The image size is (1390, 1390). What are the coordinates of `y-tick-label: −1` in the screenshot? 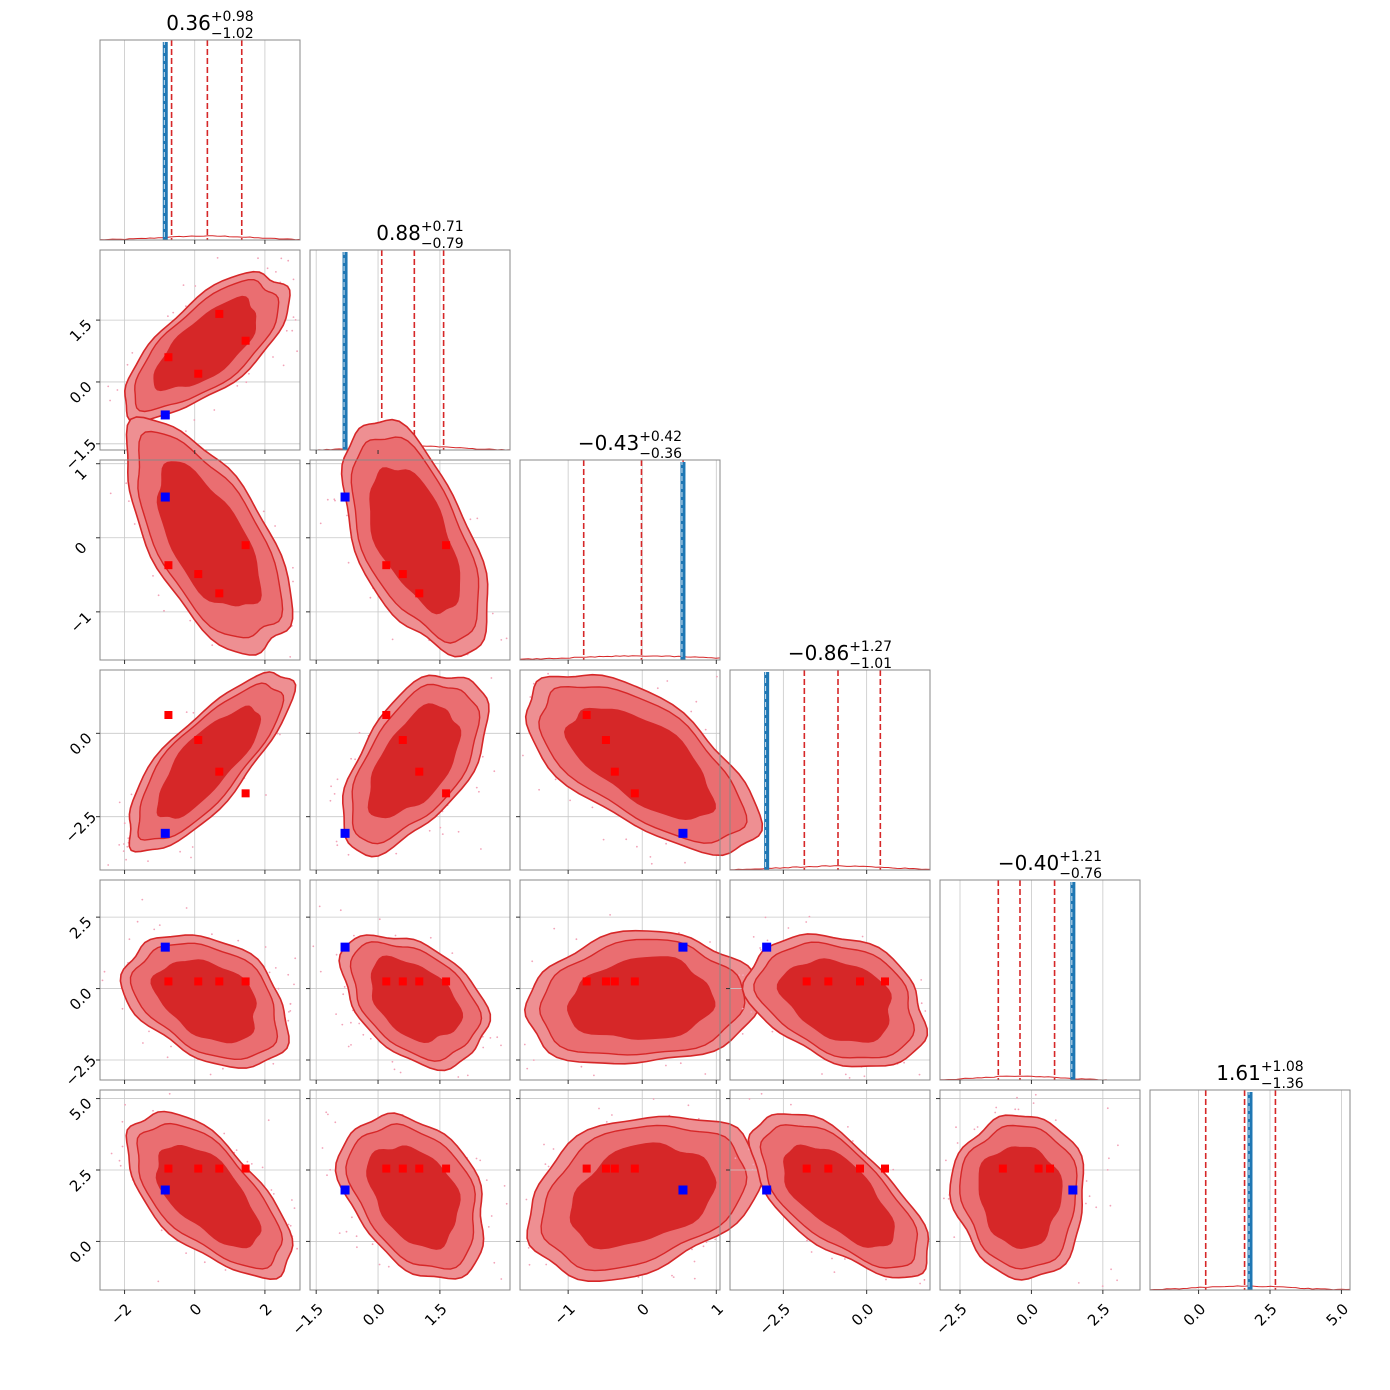 It's located at (81, 622).